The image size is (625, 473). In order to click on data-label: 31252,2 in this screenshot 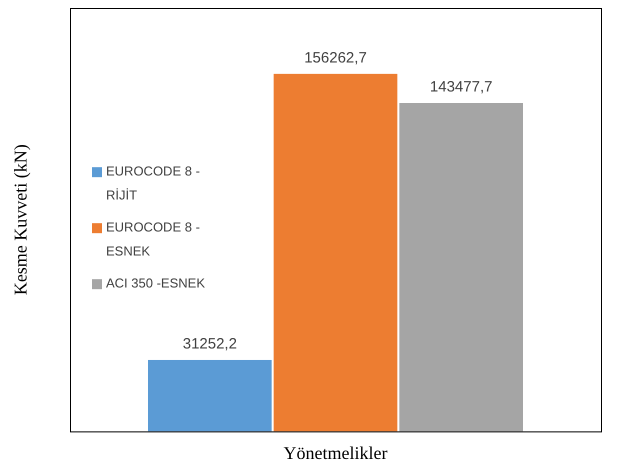, I will do `click(209, 344)`.